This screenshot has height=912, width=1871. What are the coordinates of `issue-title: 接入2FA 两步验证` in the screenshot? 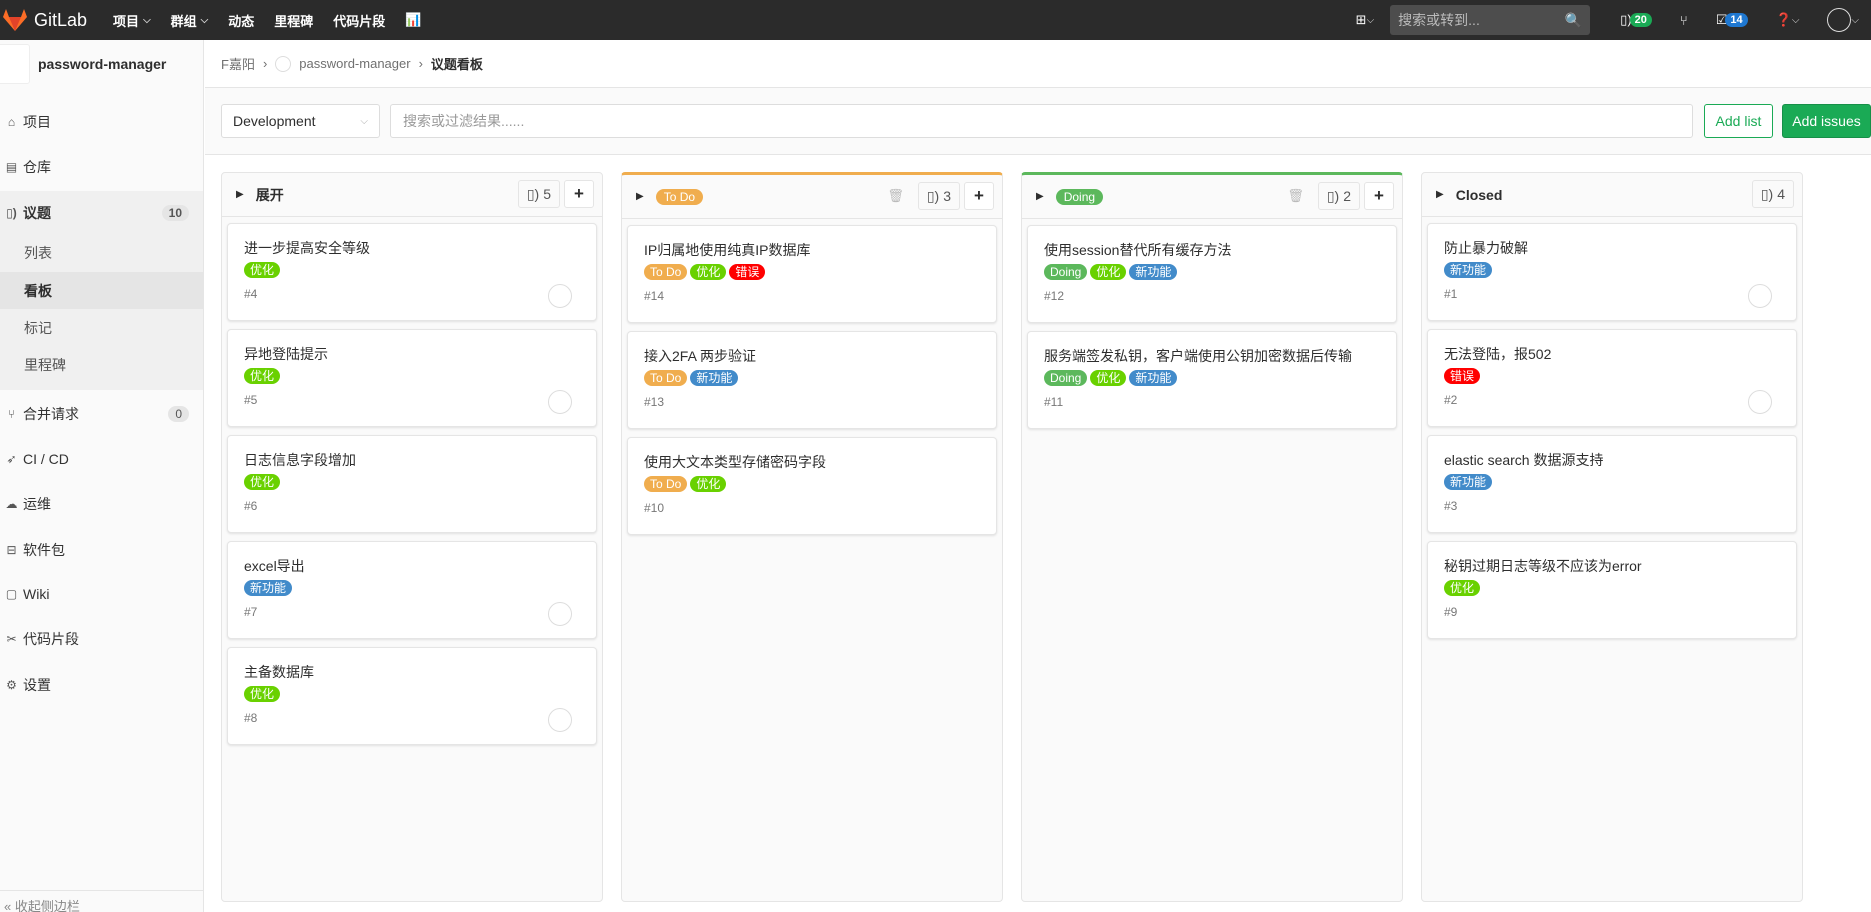 It's located at (700, 356).